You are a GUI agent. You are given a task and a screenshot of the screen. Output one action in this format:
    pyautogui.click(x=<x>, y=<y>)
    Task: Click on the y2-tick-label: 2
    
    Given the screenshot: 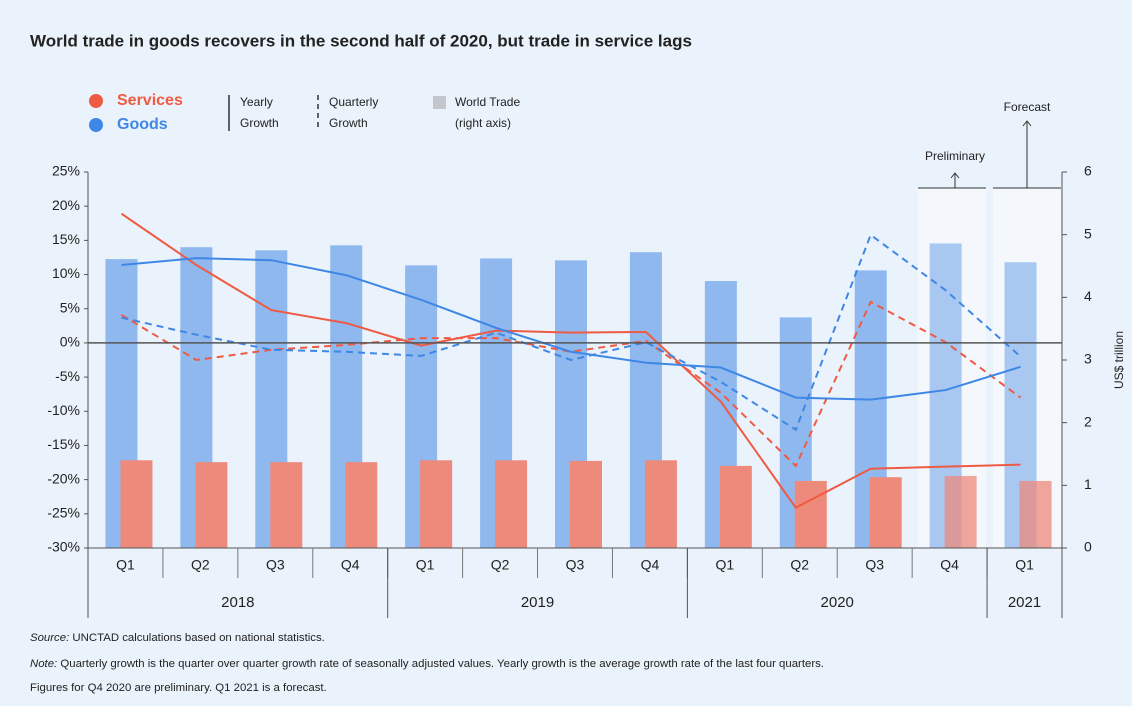 What is the action you would take?
    pyautogui.click(x=1088, y=421)
    